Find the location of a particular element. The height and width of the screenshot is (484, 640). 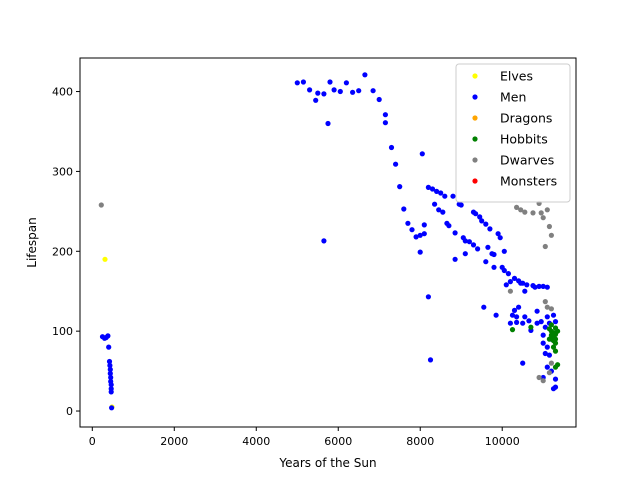

legend-marker-hobbits is located at coordinates (475, 139).